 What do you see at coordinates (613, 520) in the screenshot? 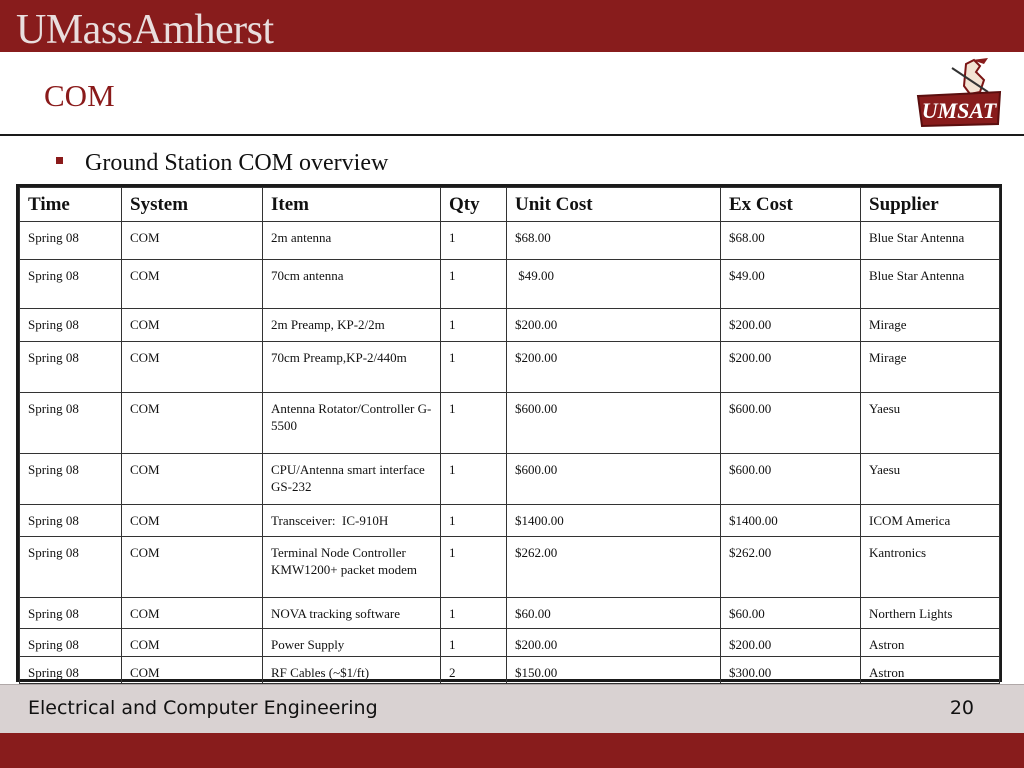
I see `cell-unit-cost: $1400.00` at bounding box center [613, 520].